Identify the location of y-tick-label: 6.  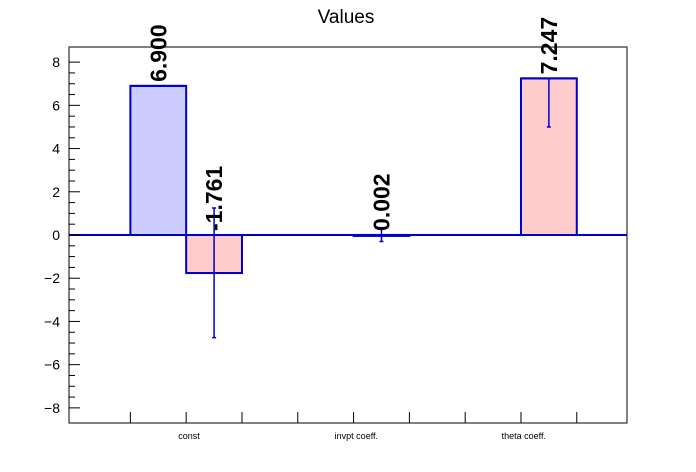
(56, 105).